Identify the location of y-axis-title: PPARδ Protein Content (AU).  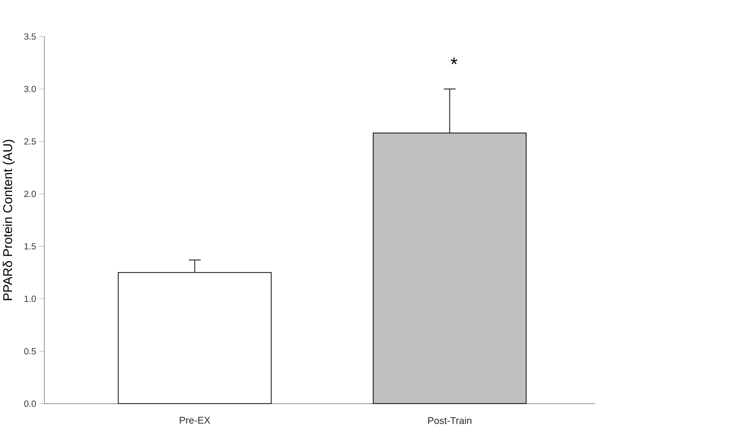
(8, 220).